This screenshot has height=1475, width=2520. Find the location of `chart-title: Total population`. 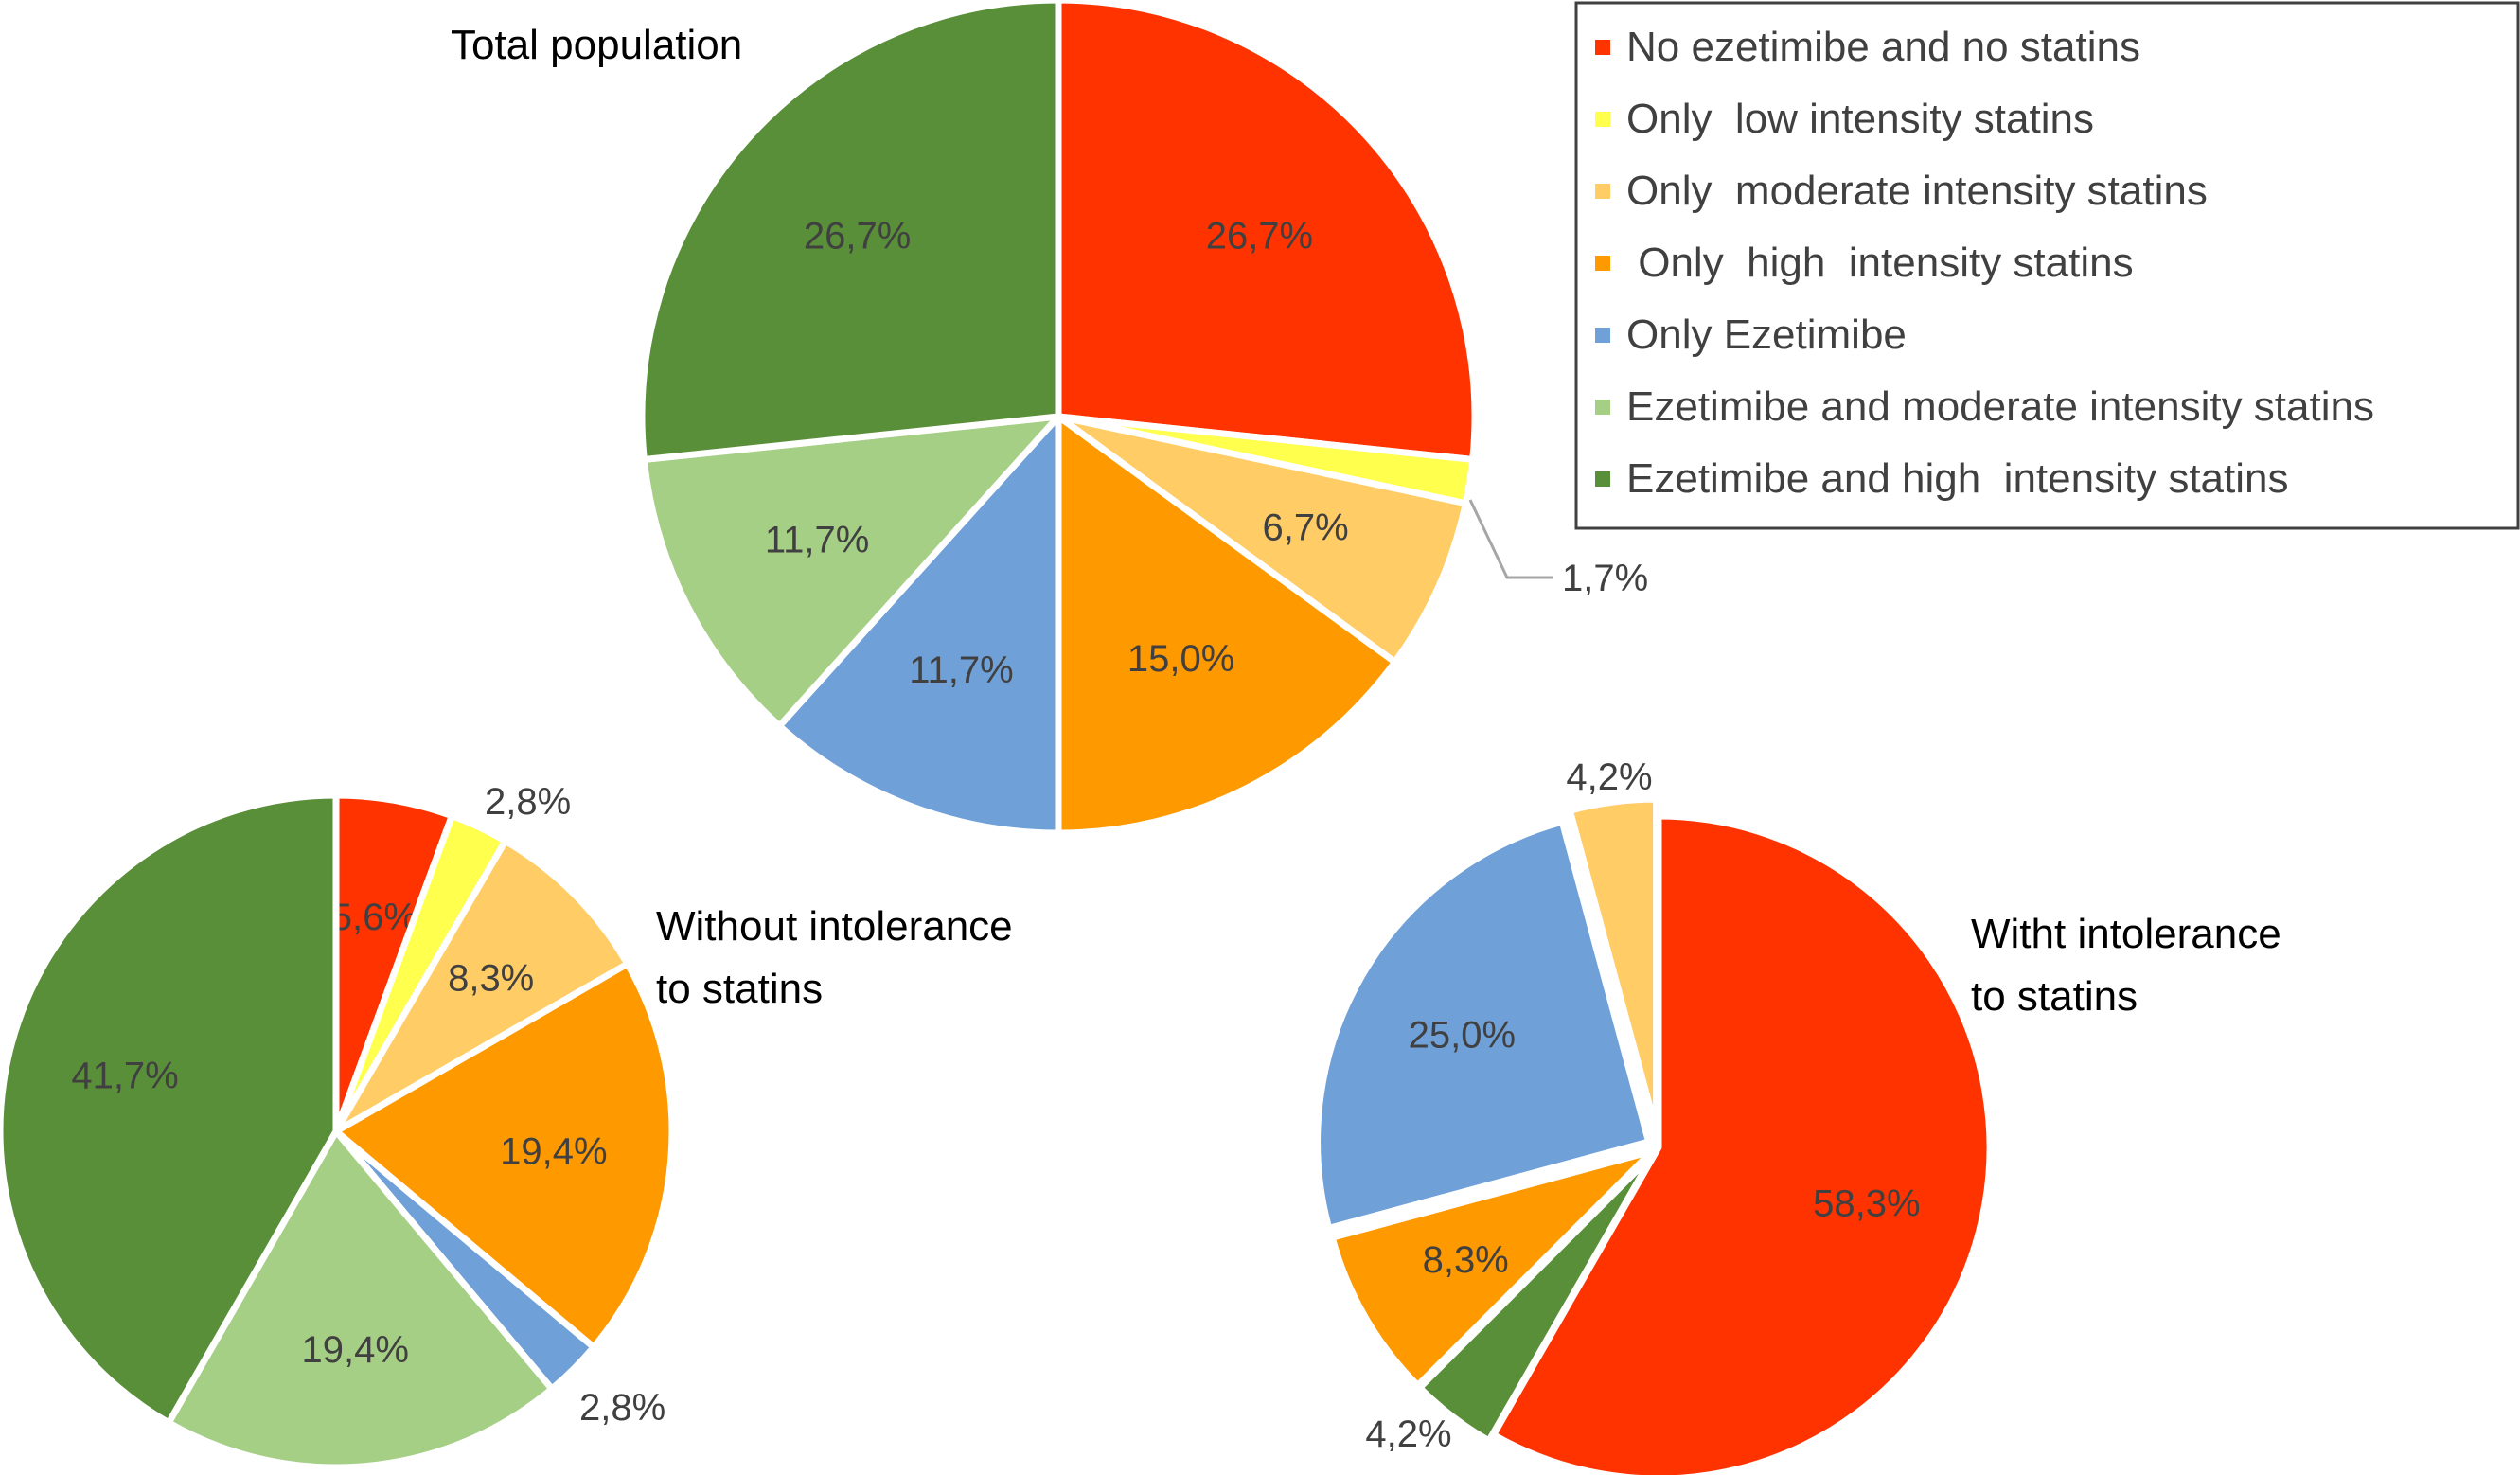

chart-title: Total population is located at coordinates (596, 45).